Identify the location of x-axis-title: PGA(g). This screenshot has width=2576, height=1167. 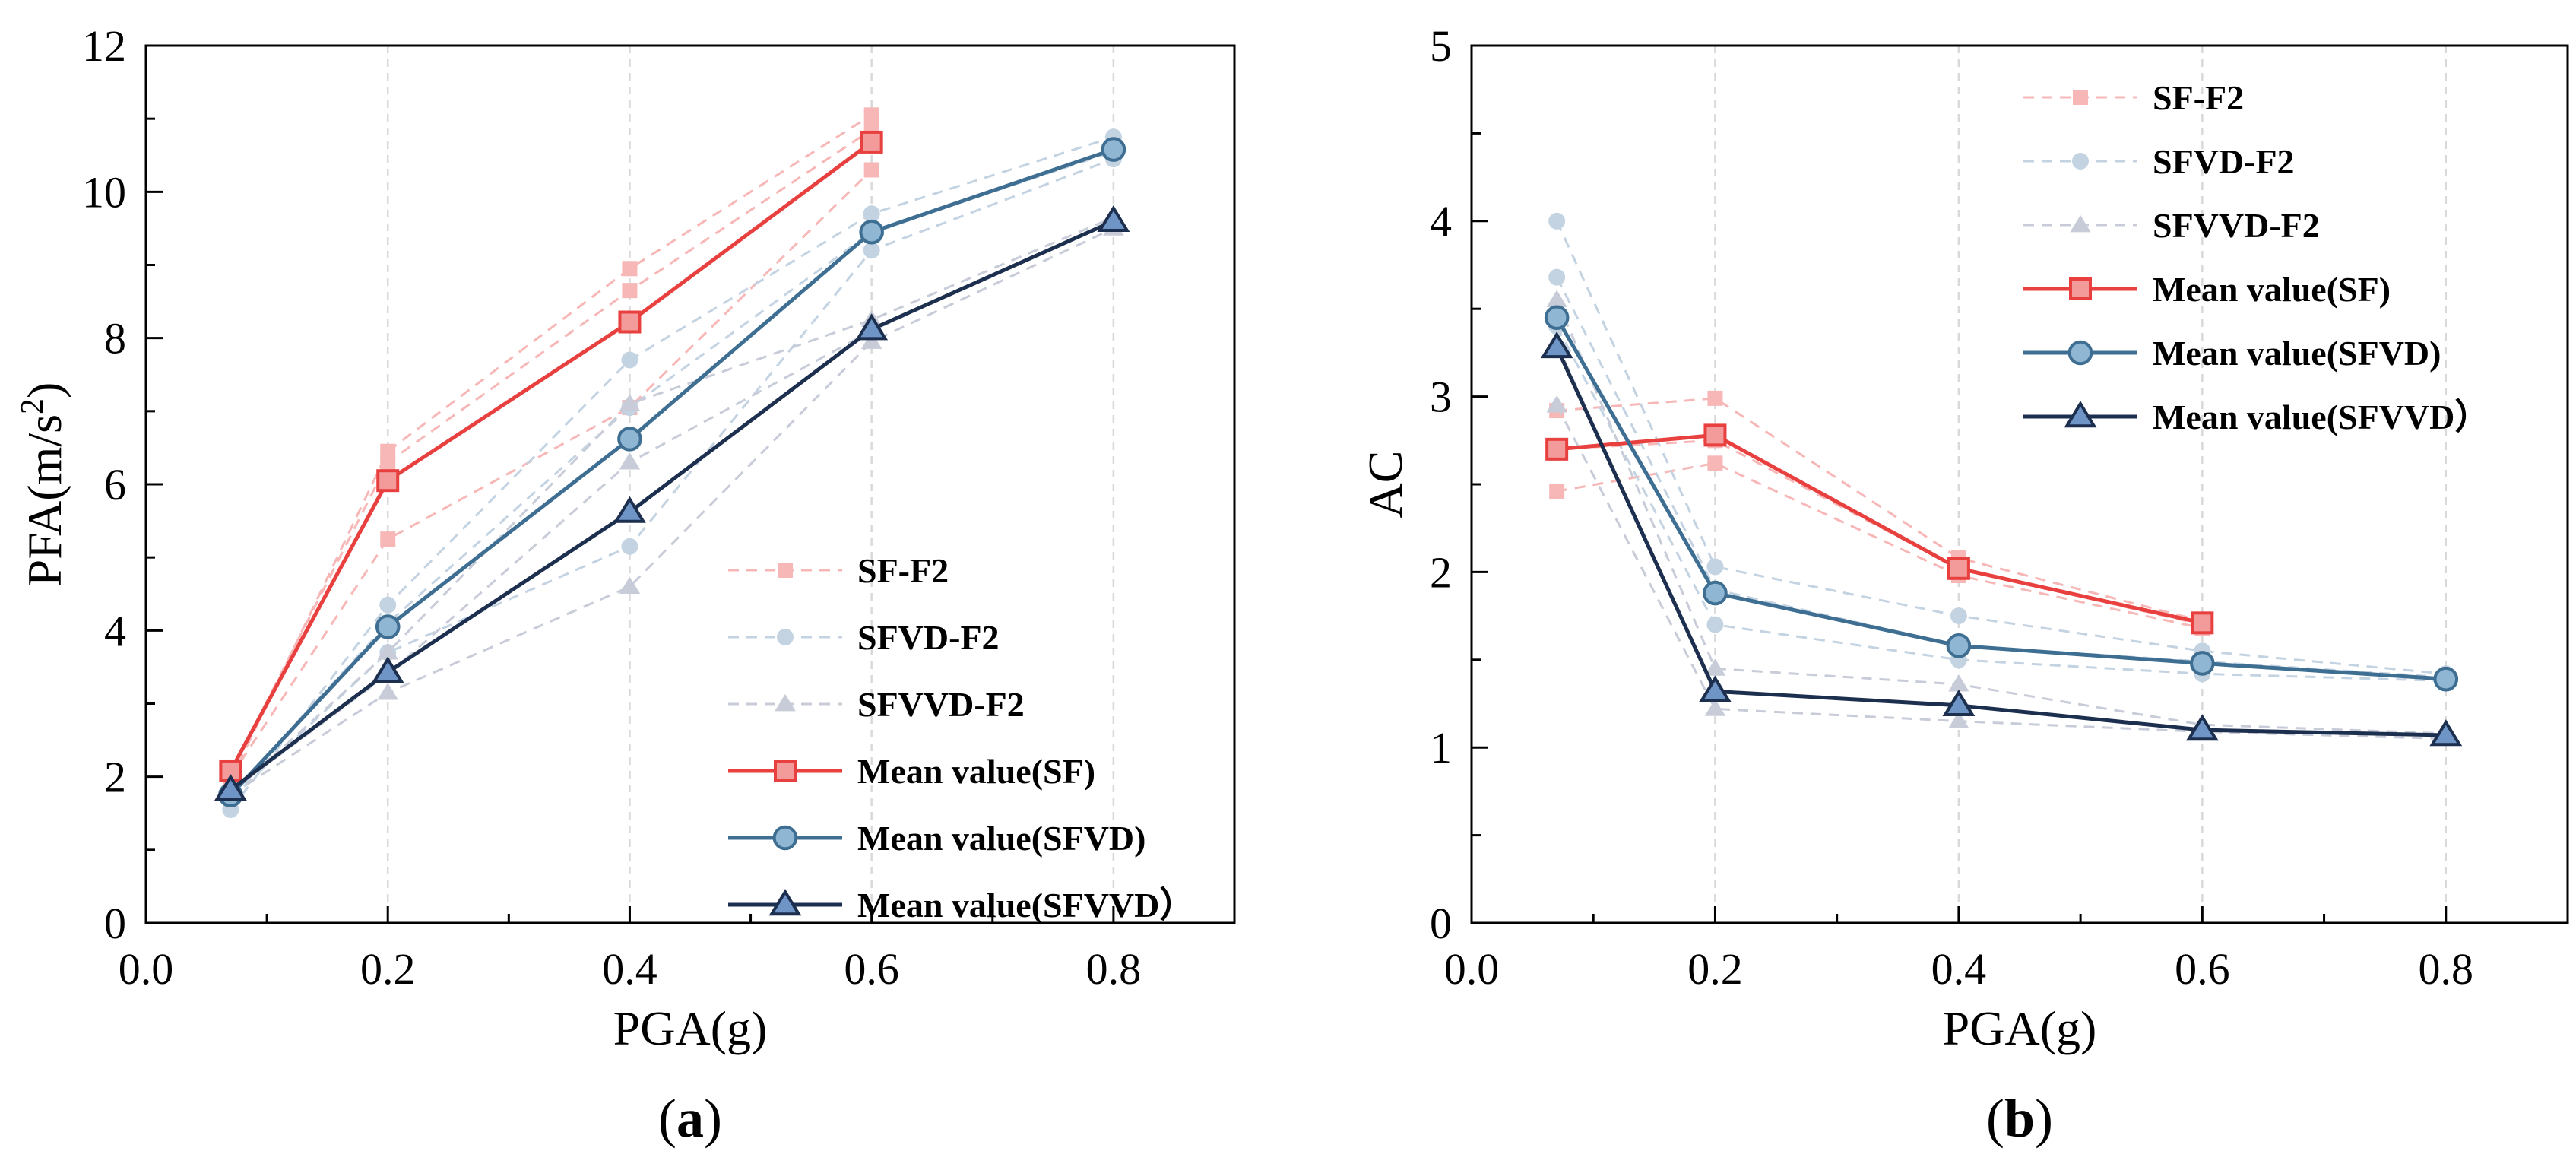
(690, 1028).